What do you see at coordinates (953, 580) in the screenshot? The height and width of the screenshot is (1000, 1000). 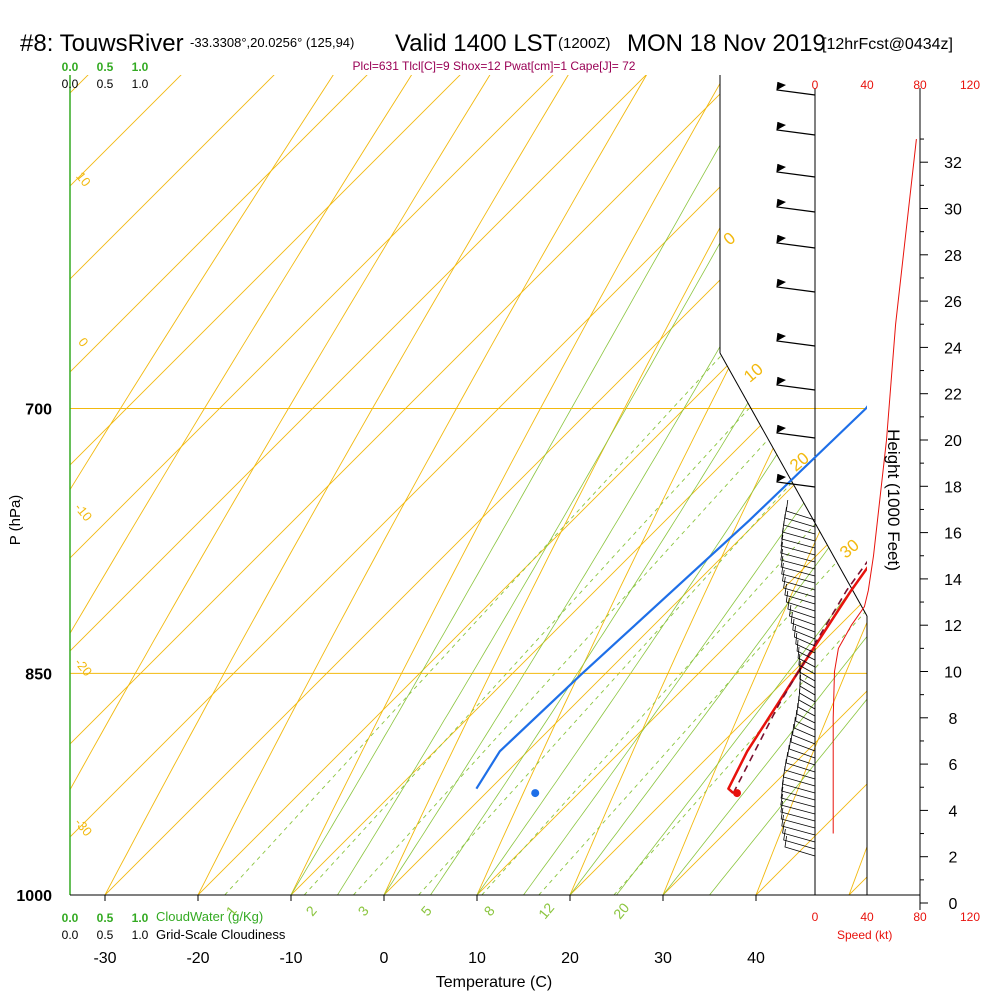 I see `height-tick-label: 14` at bounding box center [953, 580].